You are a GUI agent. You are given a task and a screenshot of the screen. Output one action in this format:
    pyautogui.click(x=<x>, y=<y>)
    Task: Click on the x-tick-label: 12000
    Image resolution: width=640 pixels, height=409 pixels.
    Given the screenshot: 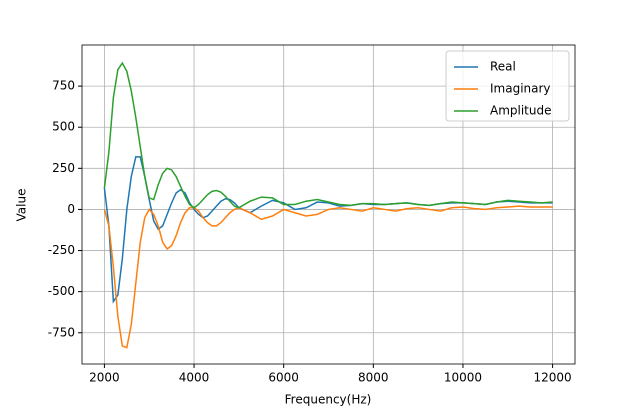 What is the action you would take?
    pyautogui.click(x=552, y=378)
    